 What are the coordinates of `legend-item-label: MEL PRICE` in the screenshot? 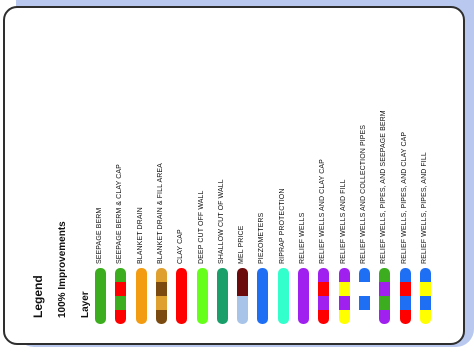 It's located at (242, 244).